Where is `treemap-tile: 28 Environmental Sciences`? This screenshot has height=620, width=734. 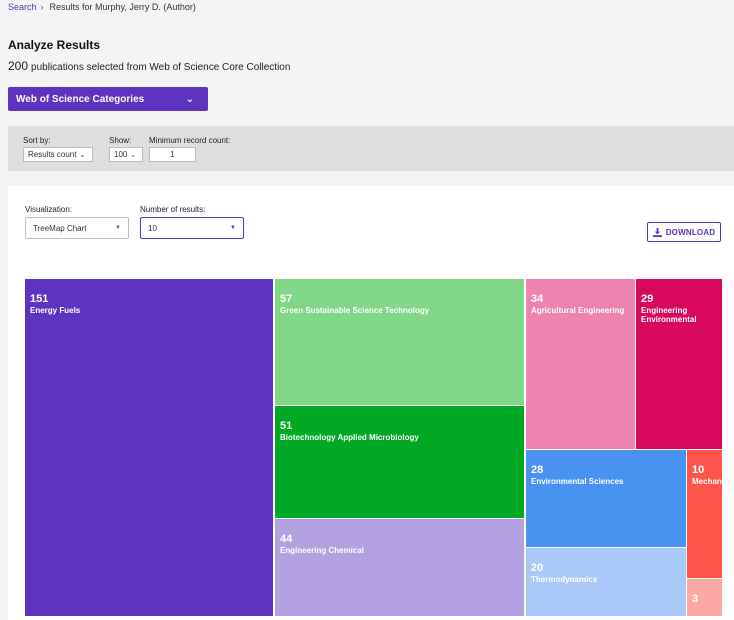 treemap-tile: 28 Environmental Sciences is located at coordinates (606, 498).